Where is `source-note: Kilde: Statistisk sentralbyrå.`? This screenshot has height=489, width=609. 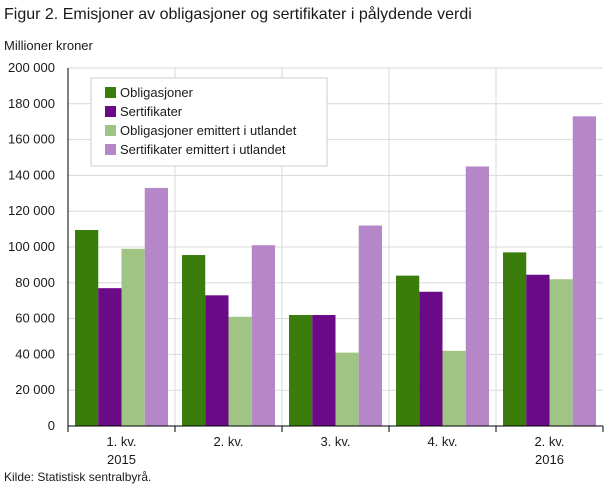 source-note: Kilde: Statistisk sentralbyrå. is located at coordinates (78, 477).